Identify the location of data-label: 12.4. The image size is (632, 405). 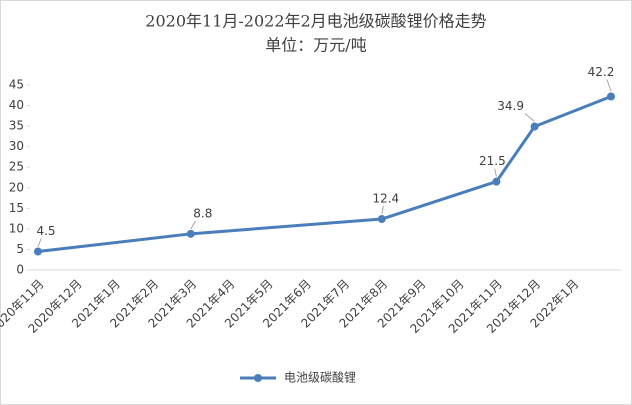
(385, 199).